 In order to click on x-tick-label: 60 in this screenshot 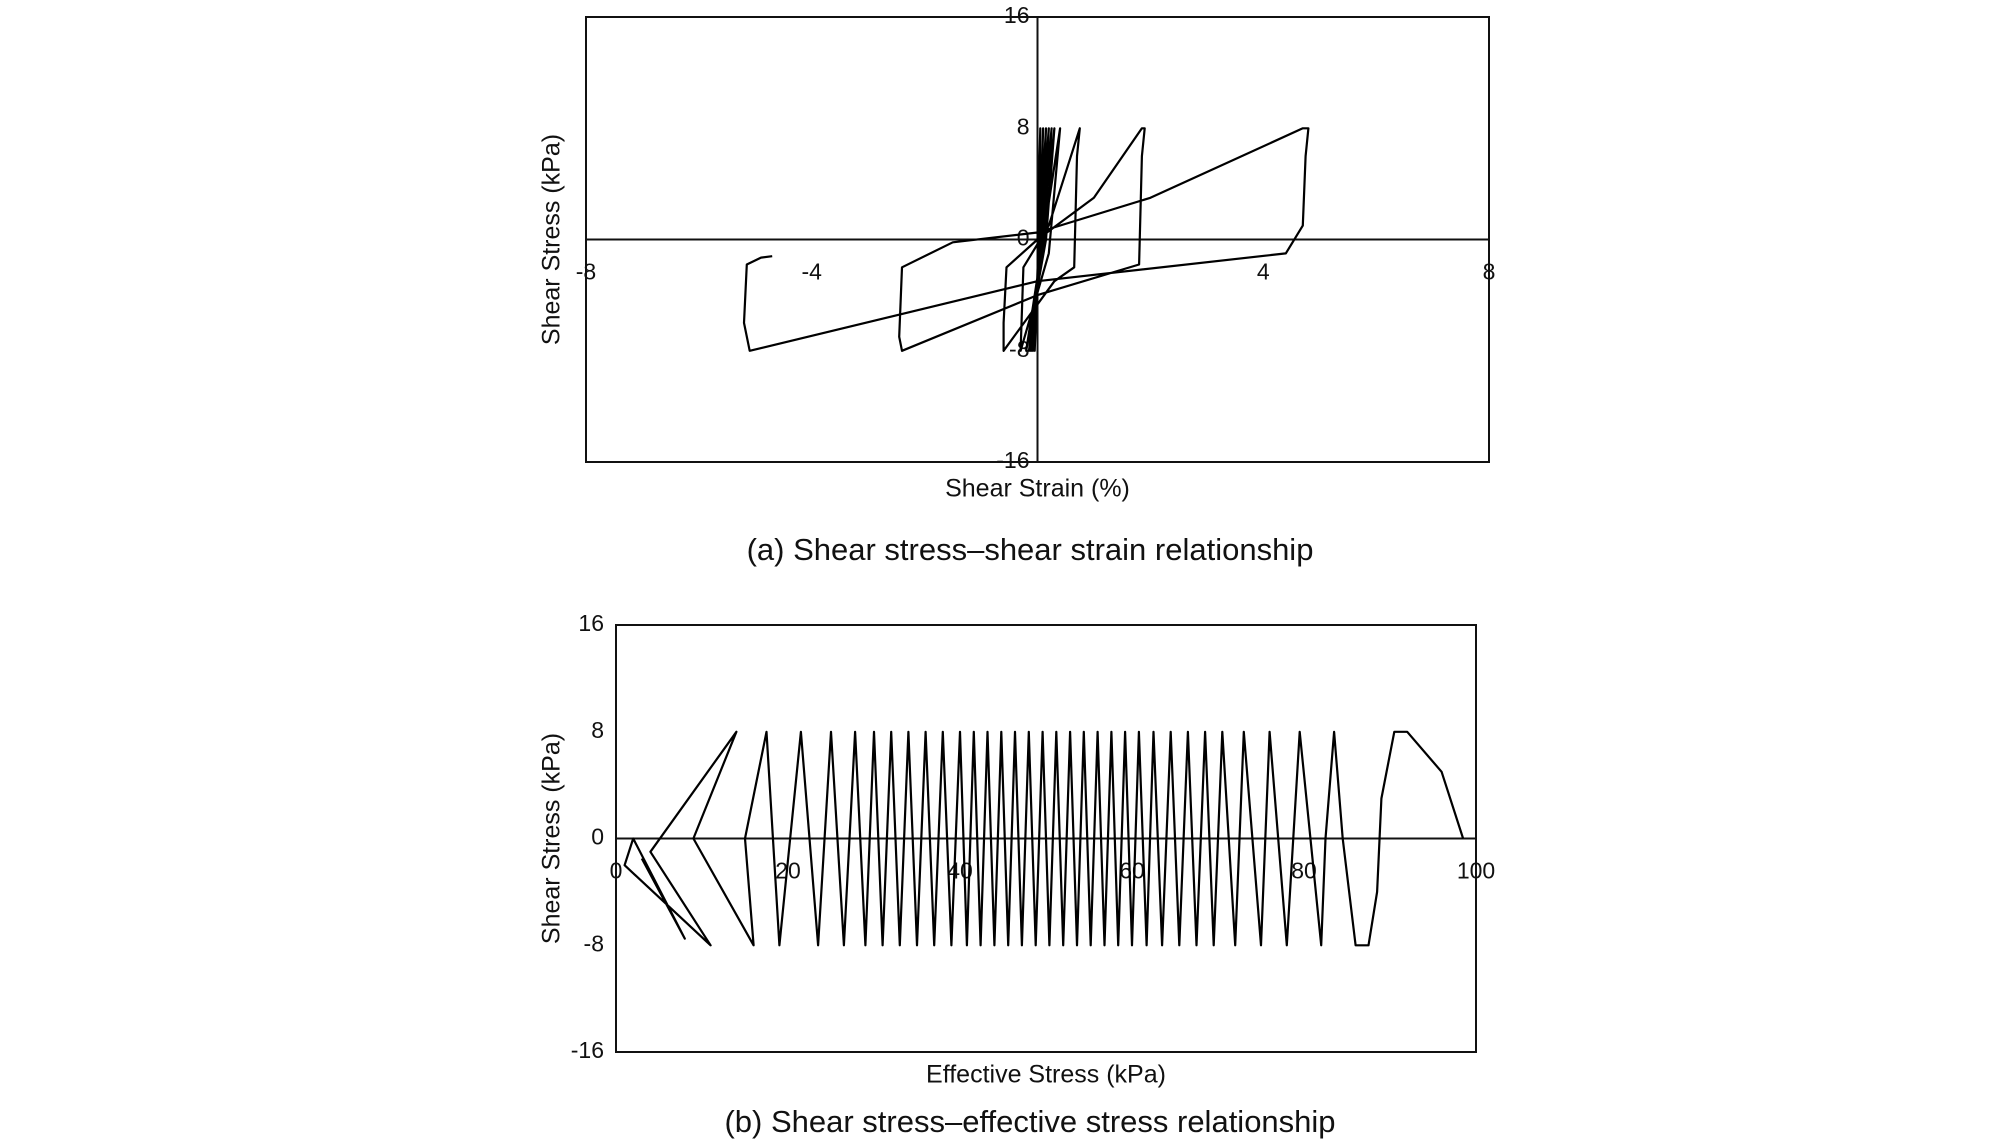, I will do `click(1132, 871)`.